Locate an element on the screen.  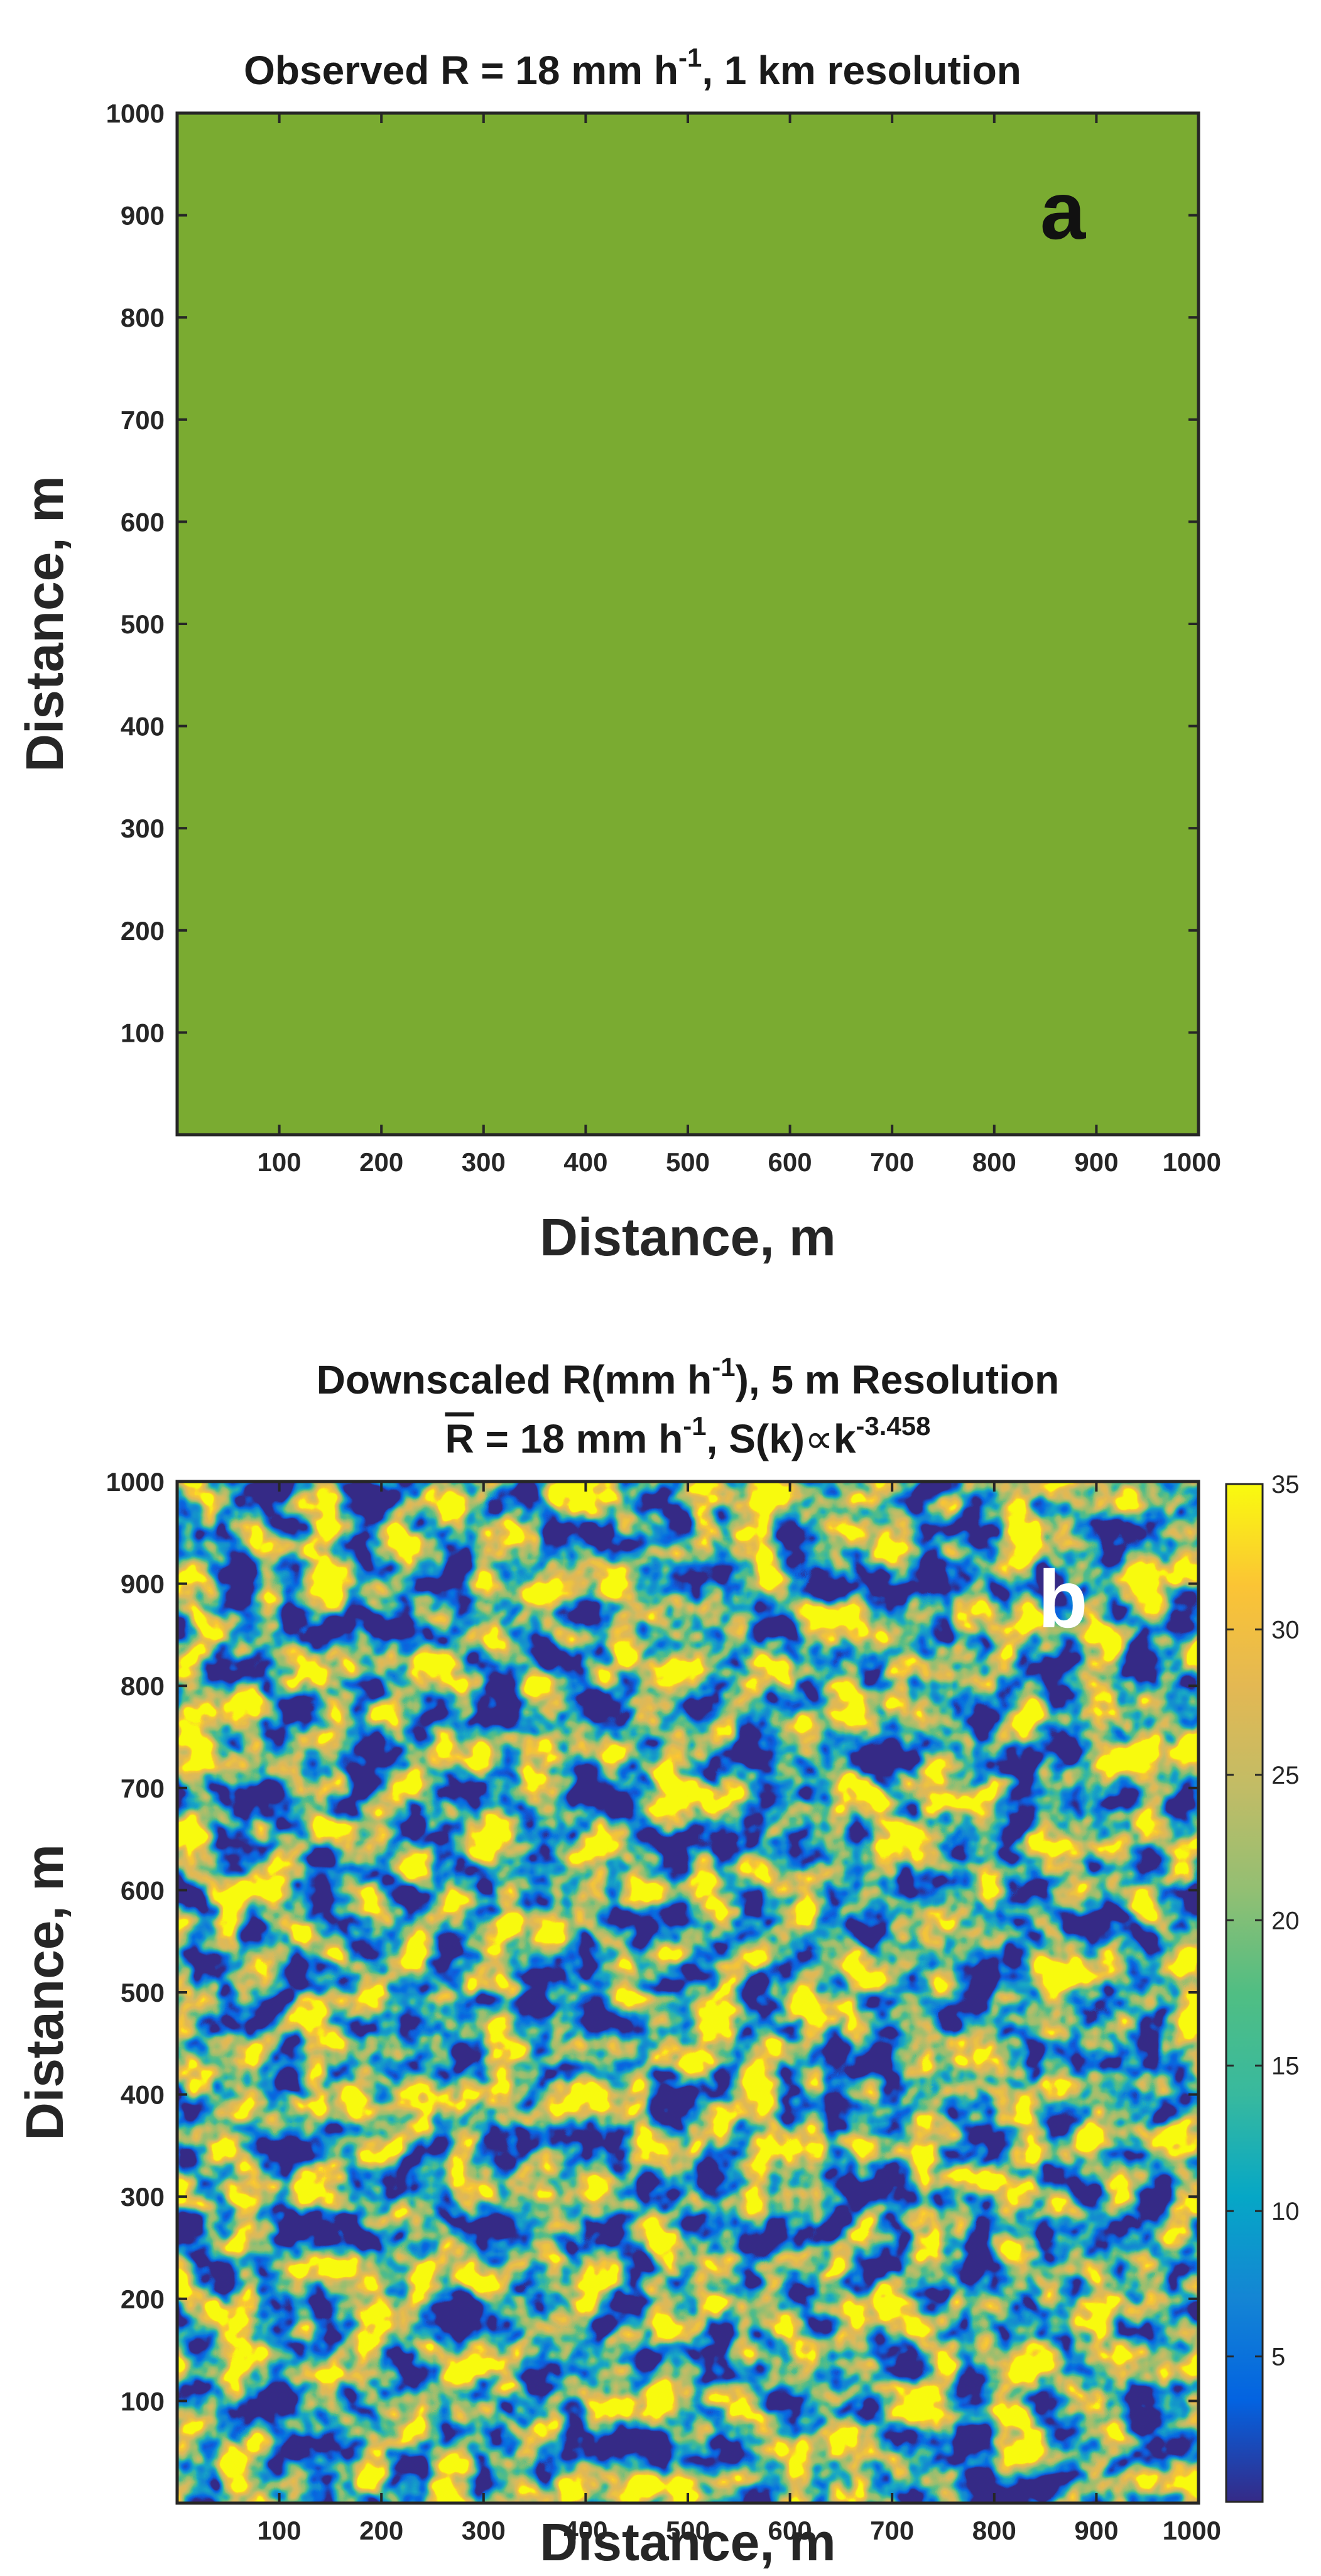
panel-b-ytick-label: 500 is located at coordinates (143, 1992).